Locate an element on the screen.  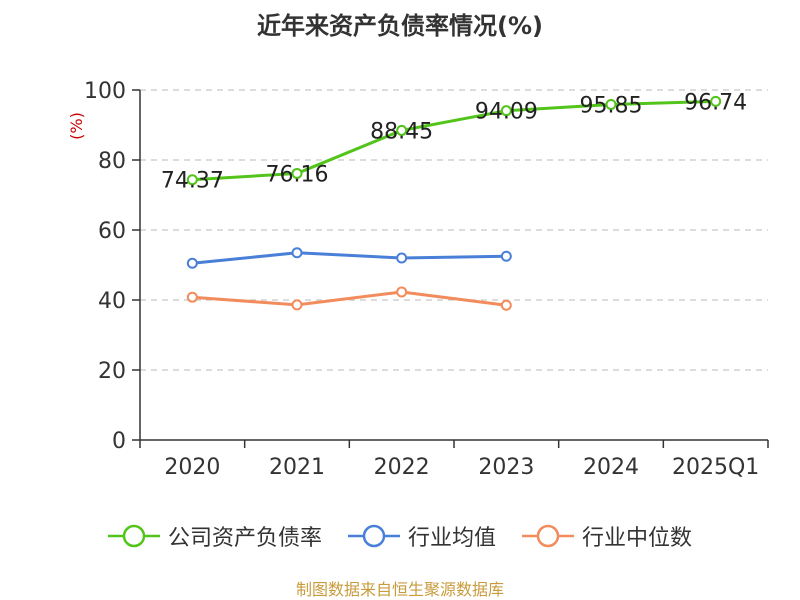
x-tick-label: 2023 is located at coordinates (506, 467).